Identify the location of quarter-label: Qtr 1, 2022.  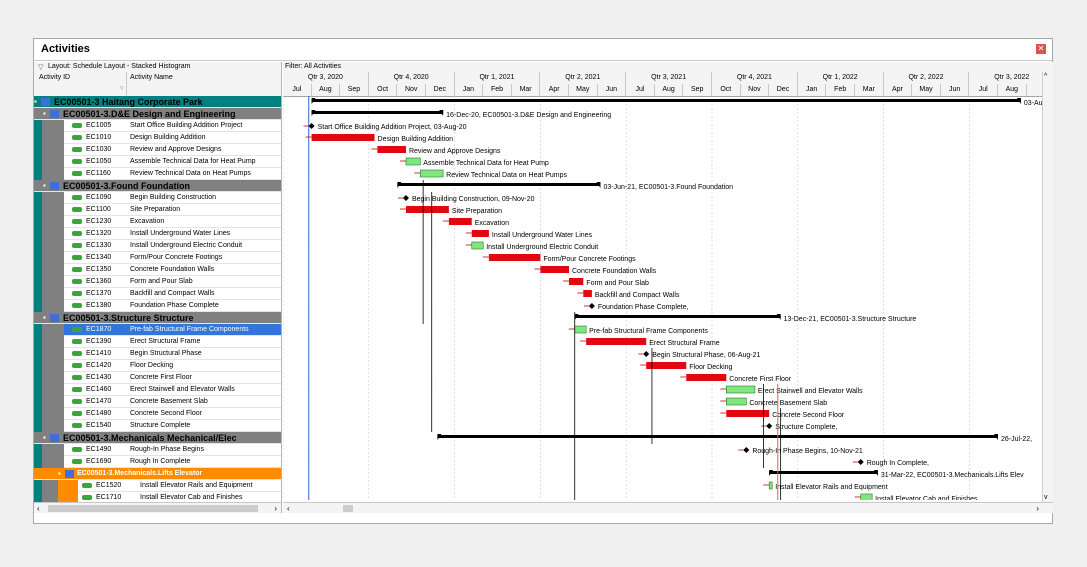
(841, 78).